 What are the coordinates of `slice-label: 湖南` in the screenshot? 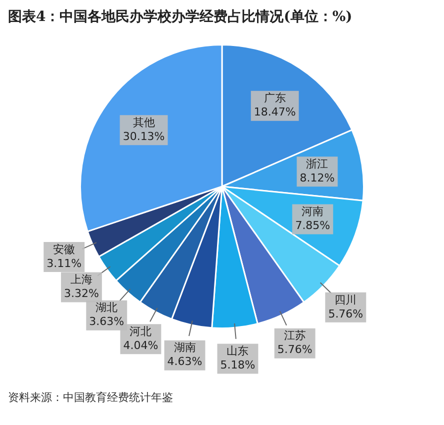 It's located at (185, 347).